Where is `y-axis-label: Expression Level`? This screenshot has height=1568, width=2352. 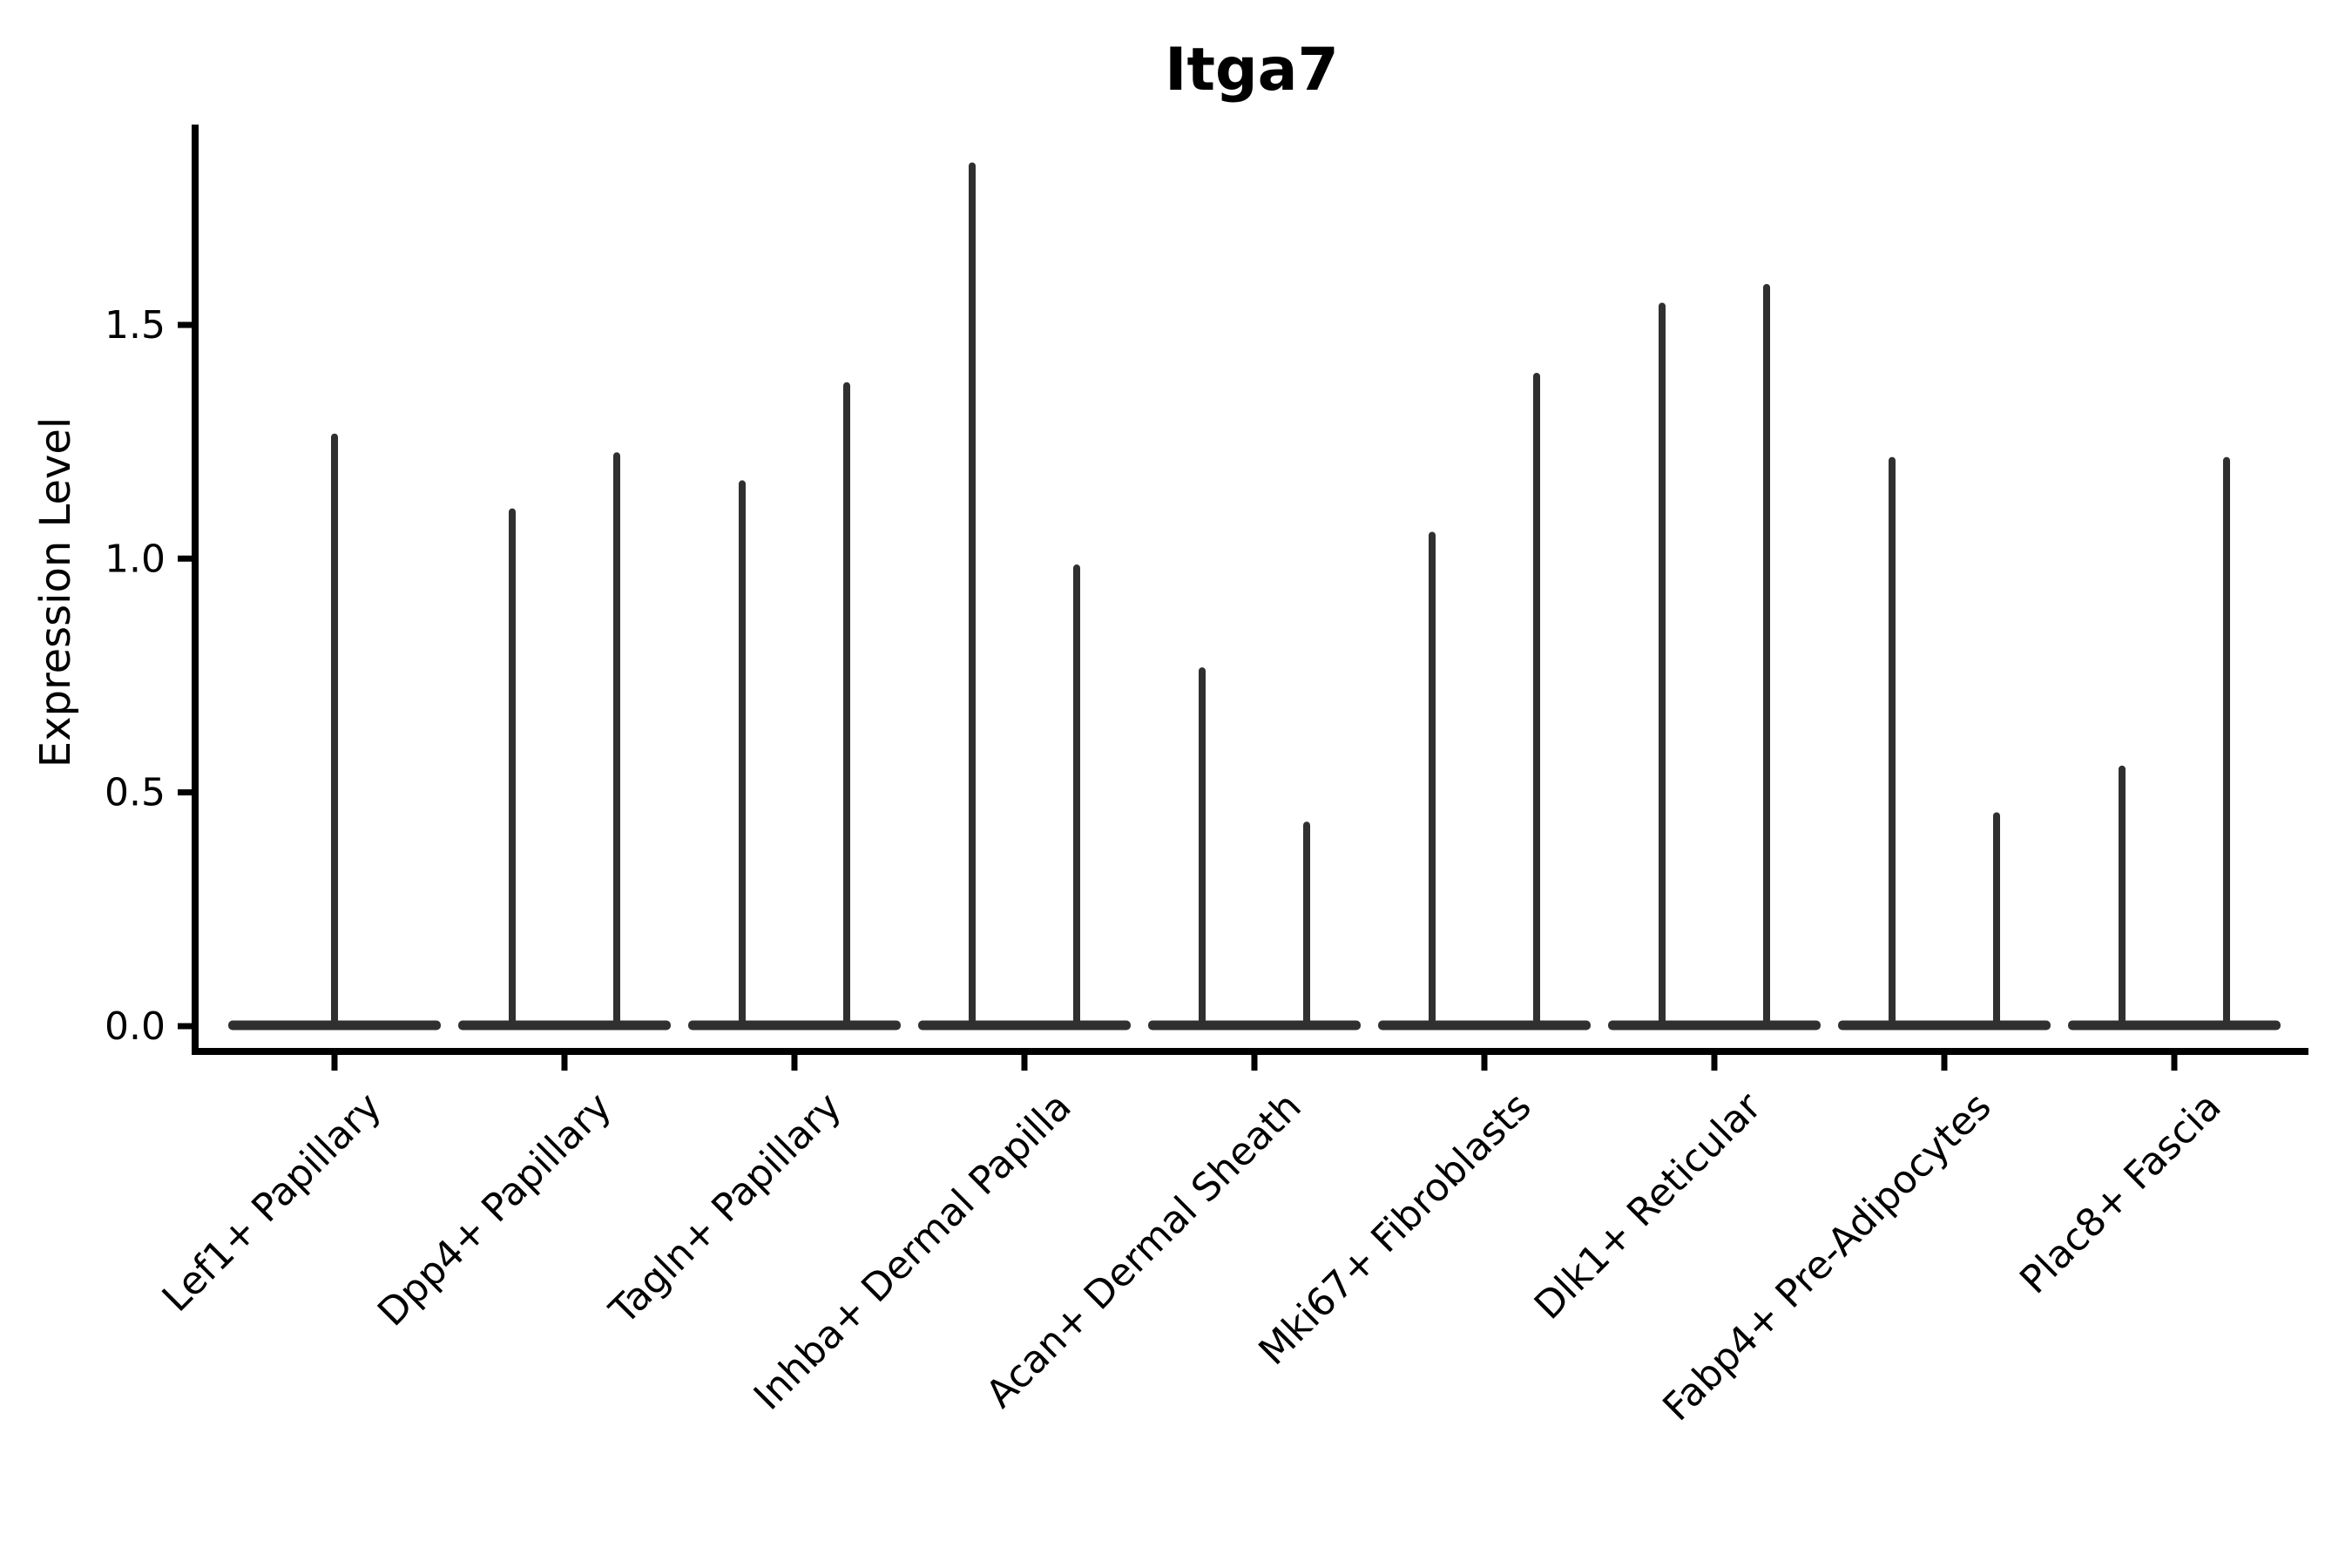 y-axis-label: Expression Level is located at coordinates (56, 592).